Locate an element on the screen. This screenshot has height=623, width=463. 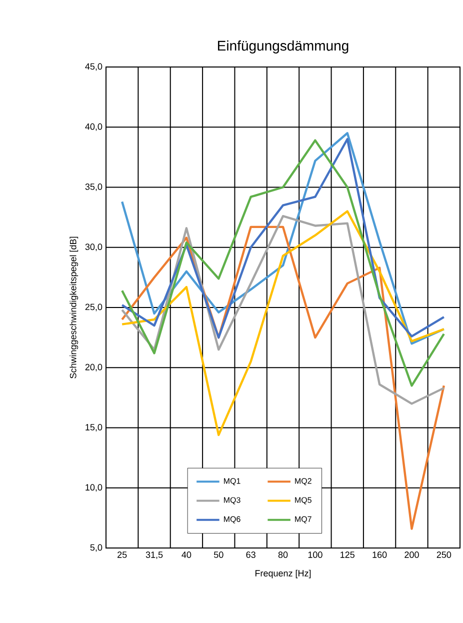
x-axis-title: Frequenz [Hz] is located at coordinates (283, 574).